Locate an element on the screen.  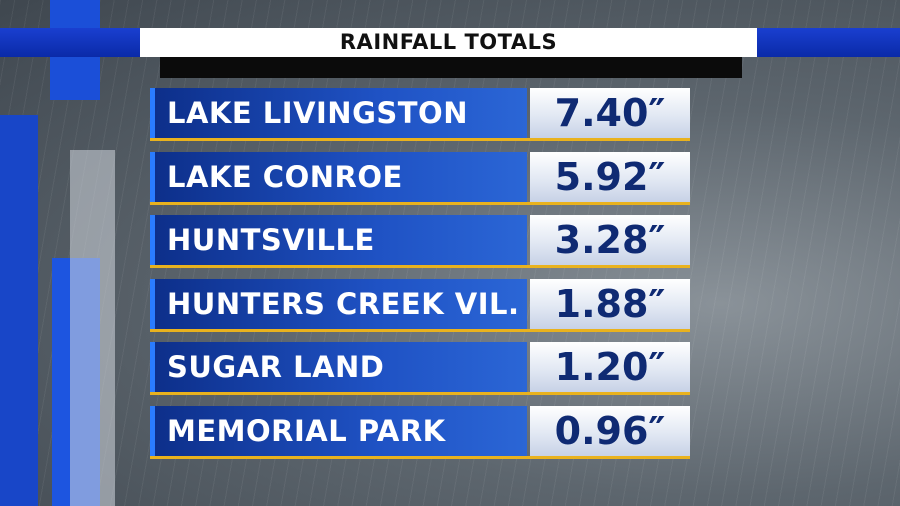
table-row: SUGAR LAND 1.20″ is located at coordinates (420, 368).